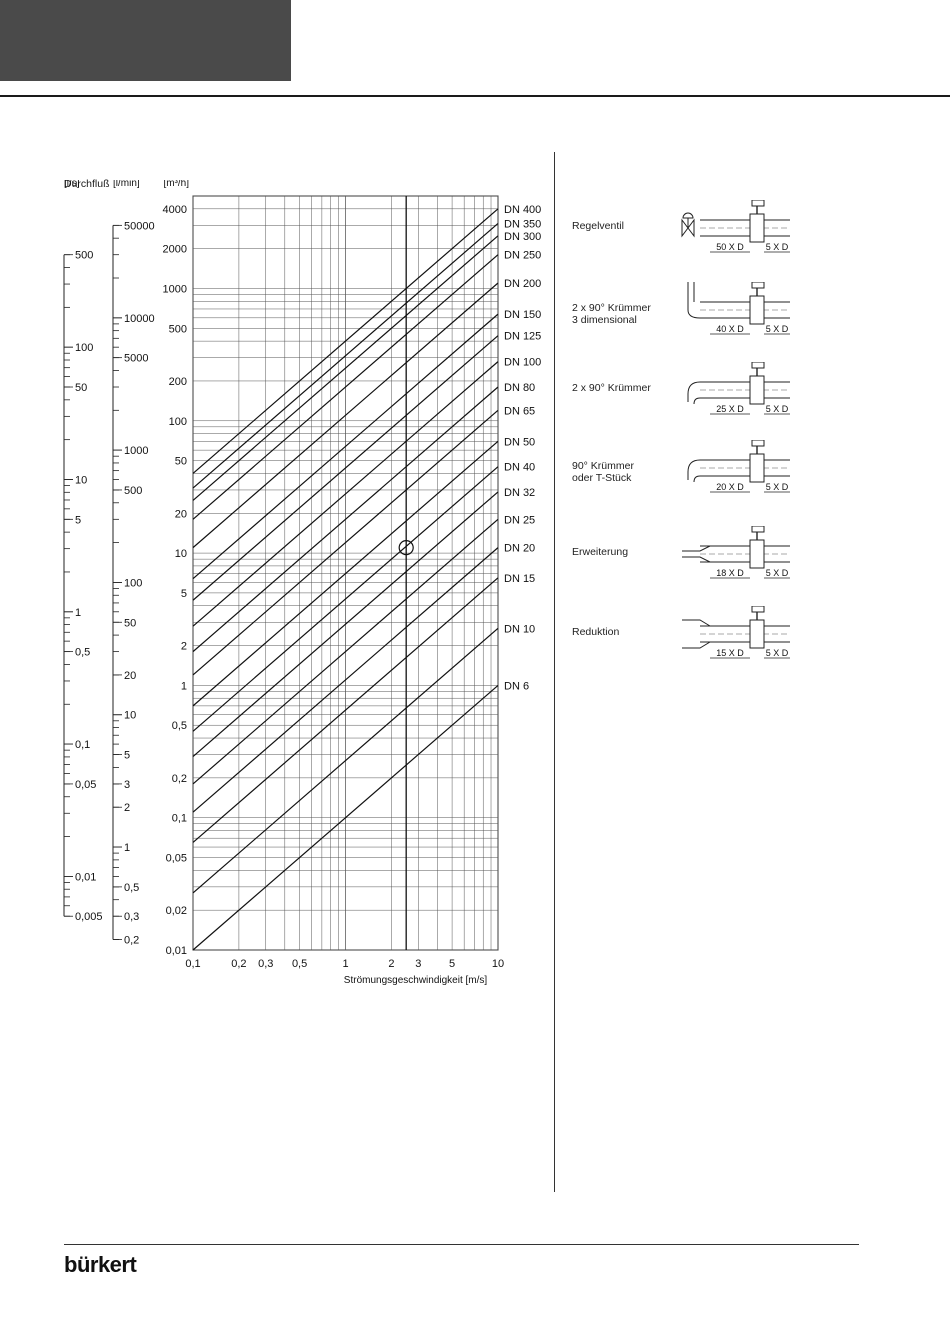 The image size is (950, 1343). I want to click on lmin-scale-label: 100, so click(133, 583).